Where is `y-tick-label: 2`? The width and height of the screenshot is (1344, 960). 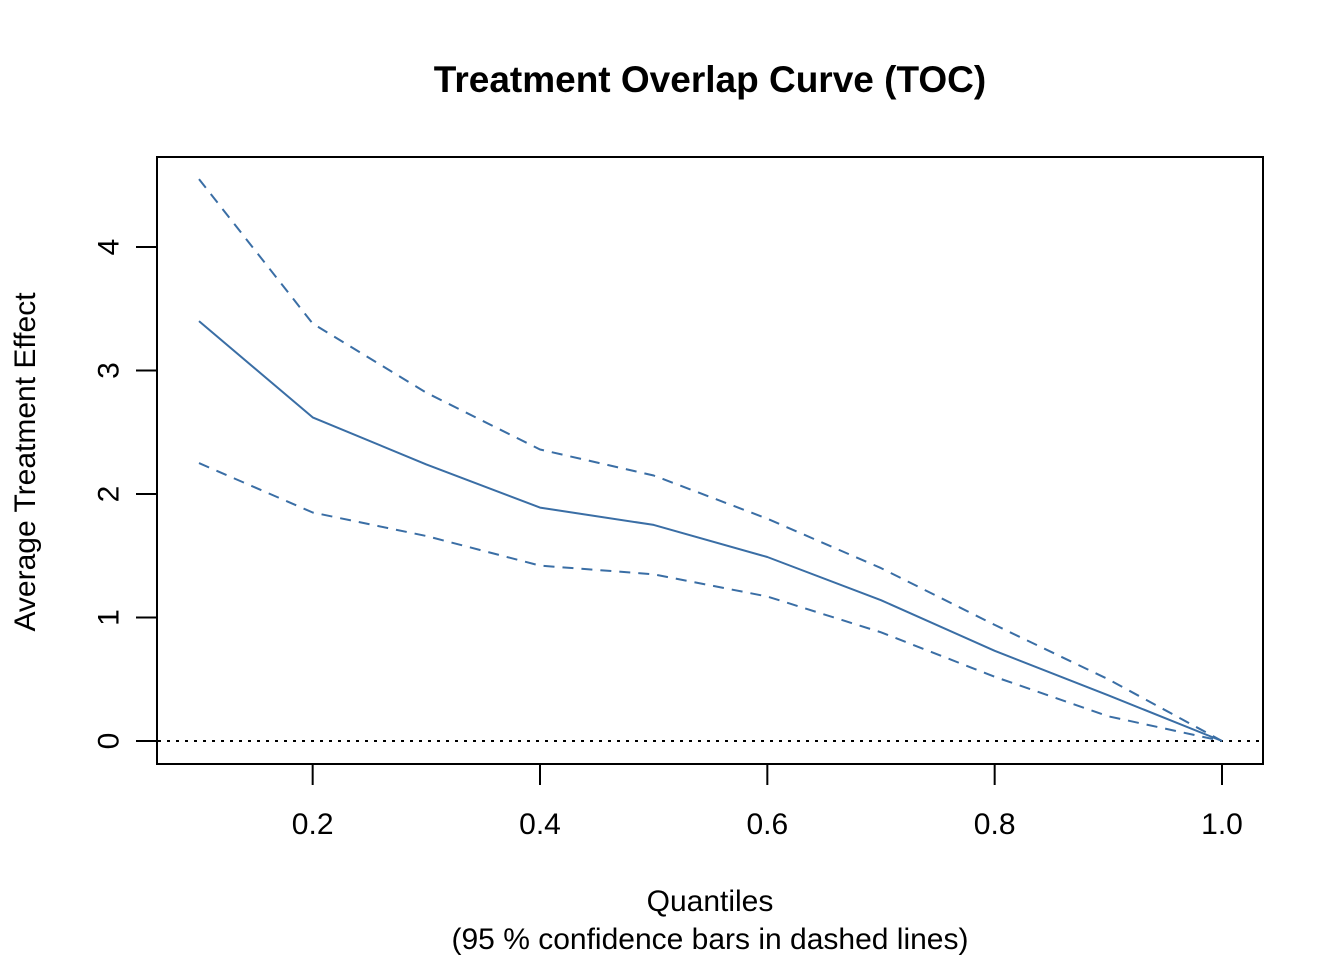
y-tick-label: 2 is located at coordinates (109, 494).